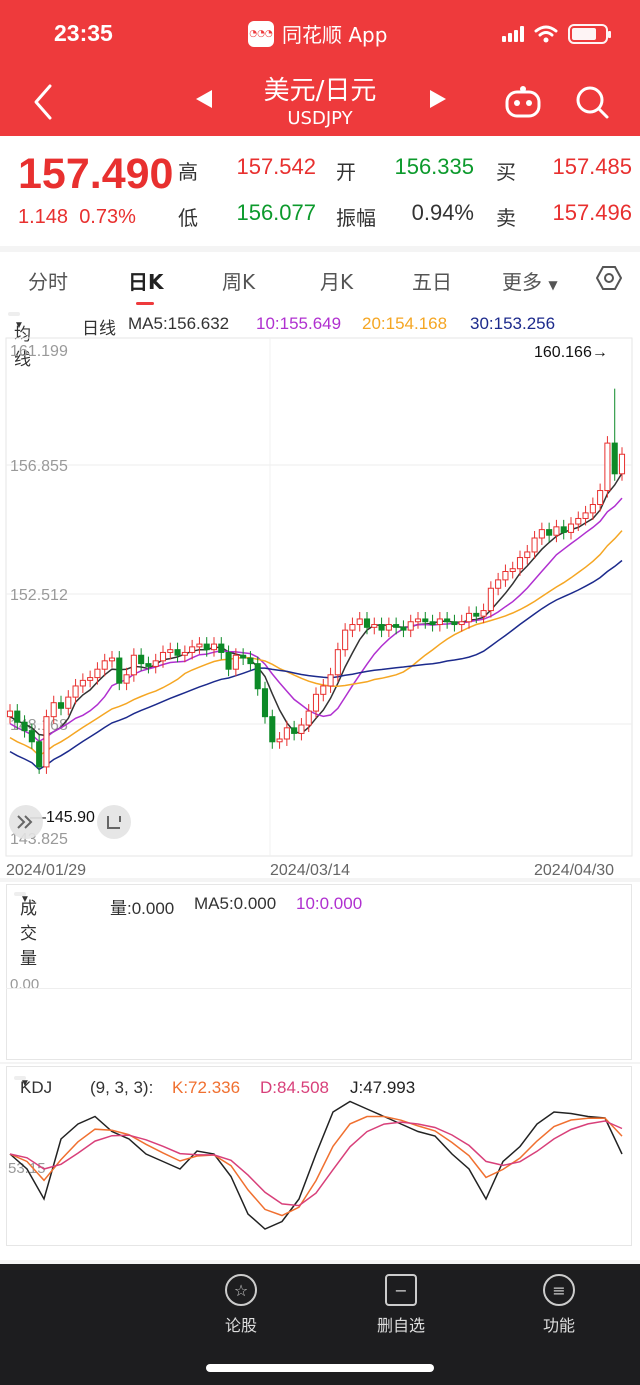 Image resolution: width=640 pixels, height=1385 pixels. I want to click on kdj-j-value: J:47.993, so click(383, 1087).